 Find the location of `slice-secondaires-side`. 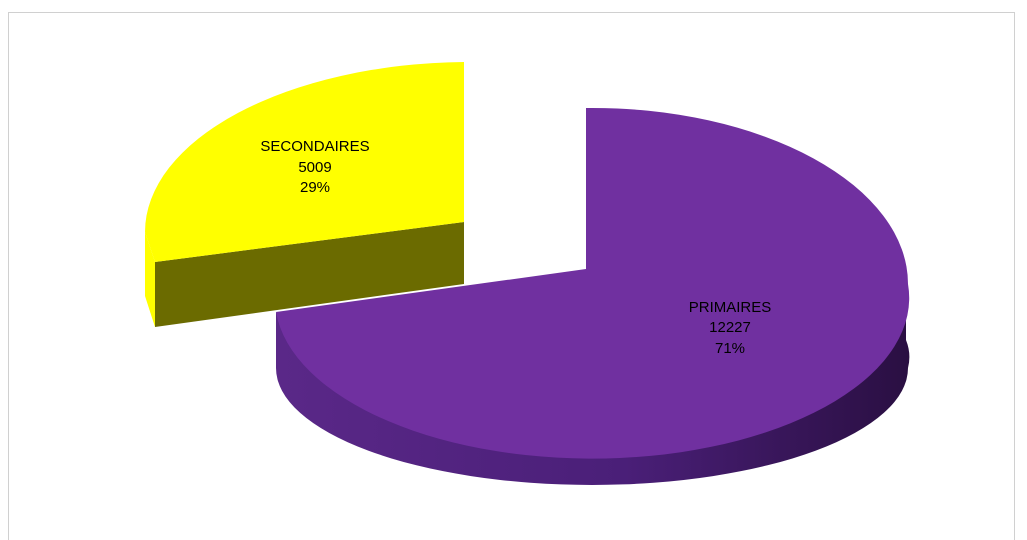

slice-secondaires-side is located at coordinates (150, 279).